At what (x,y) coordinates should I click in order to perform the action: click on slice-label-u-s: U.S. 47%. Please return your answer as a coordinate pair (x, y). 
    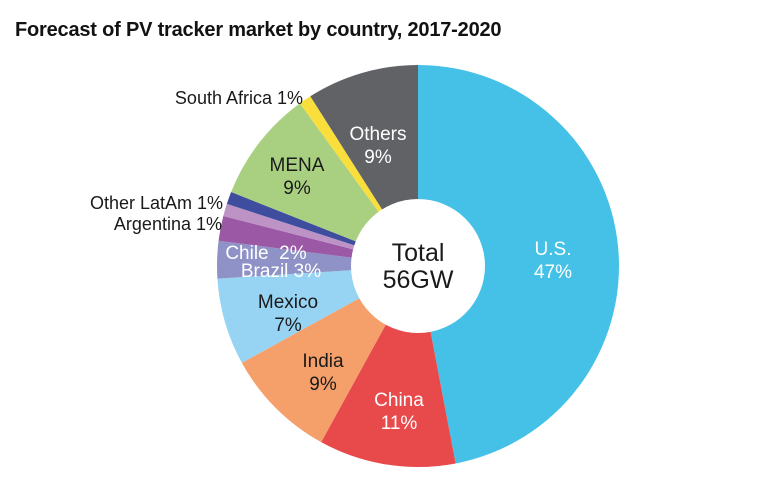
    Looking at the image, I should click on (553, 261).